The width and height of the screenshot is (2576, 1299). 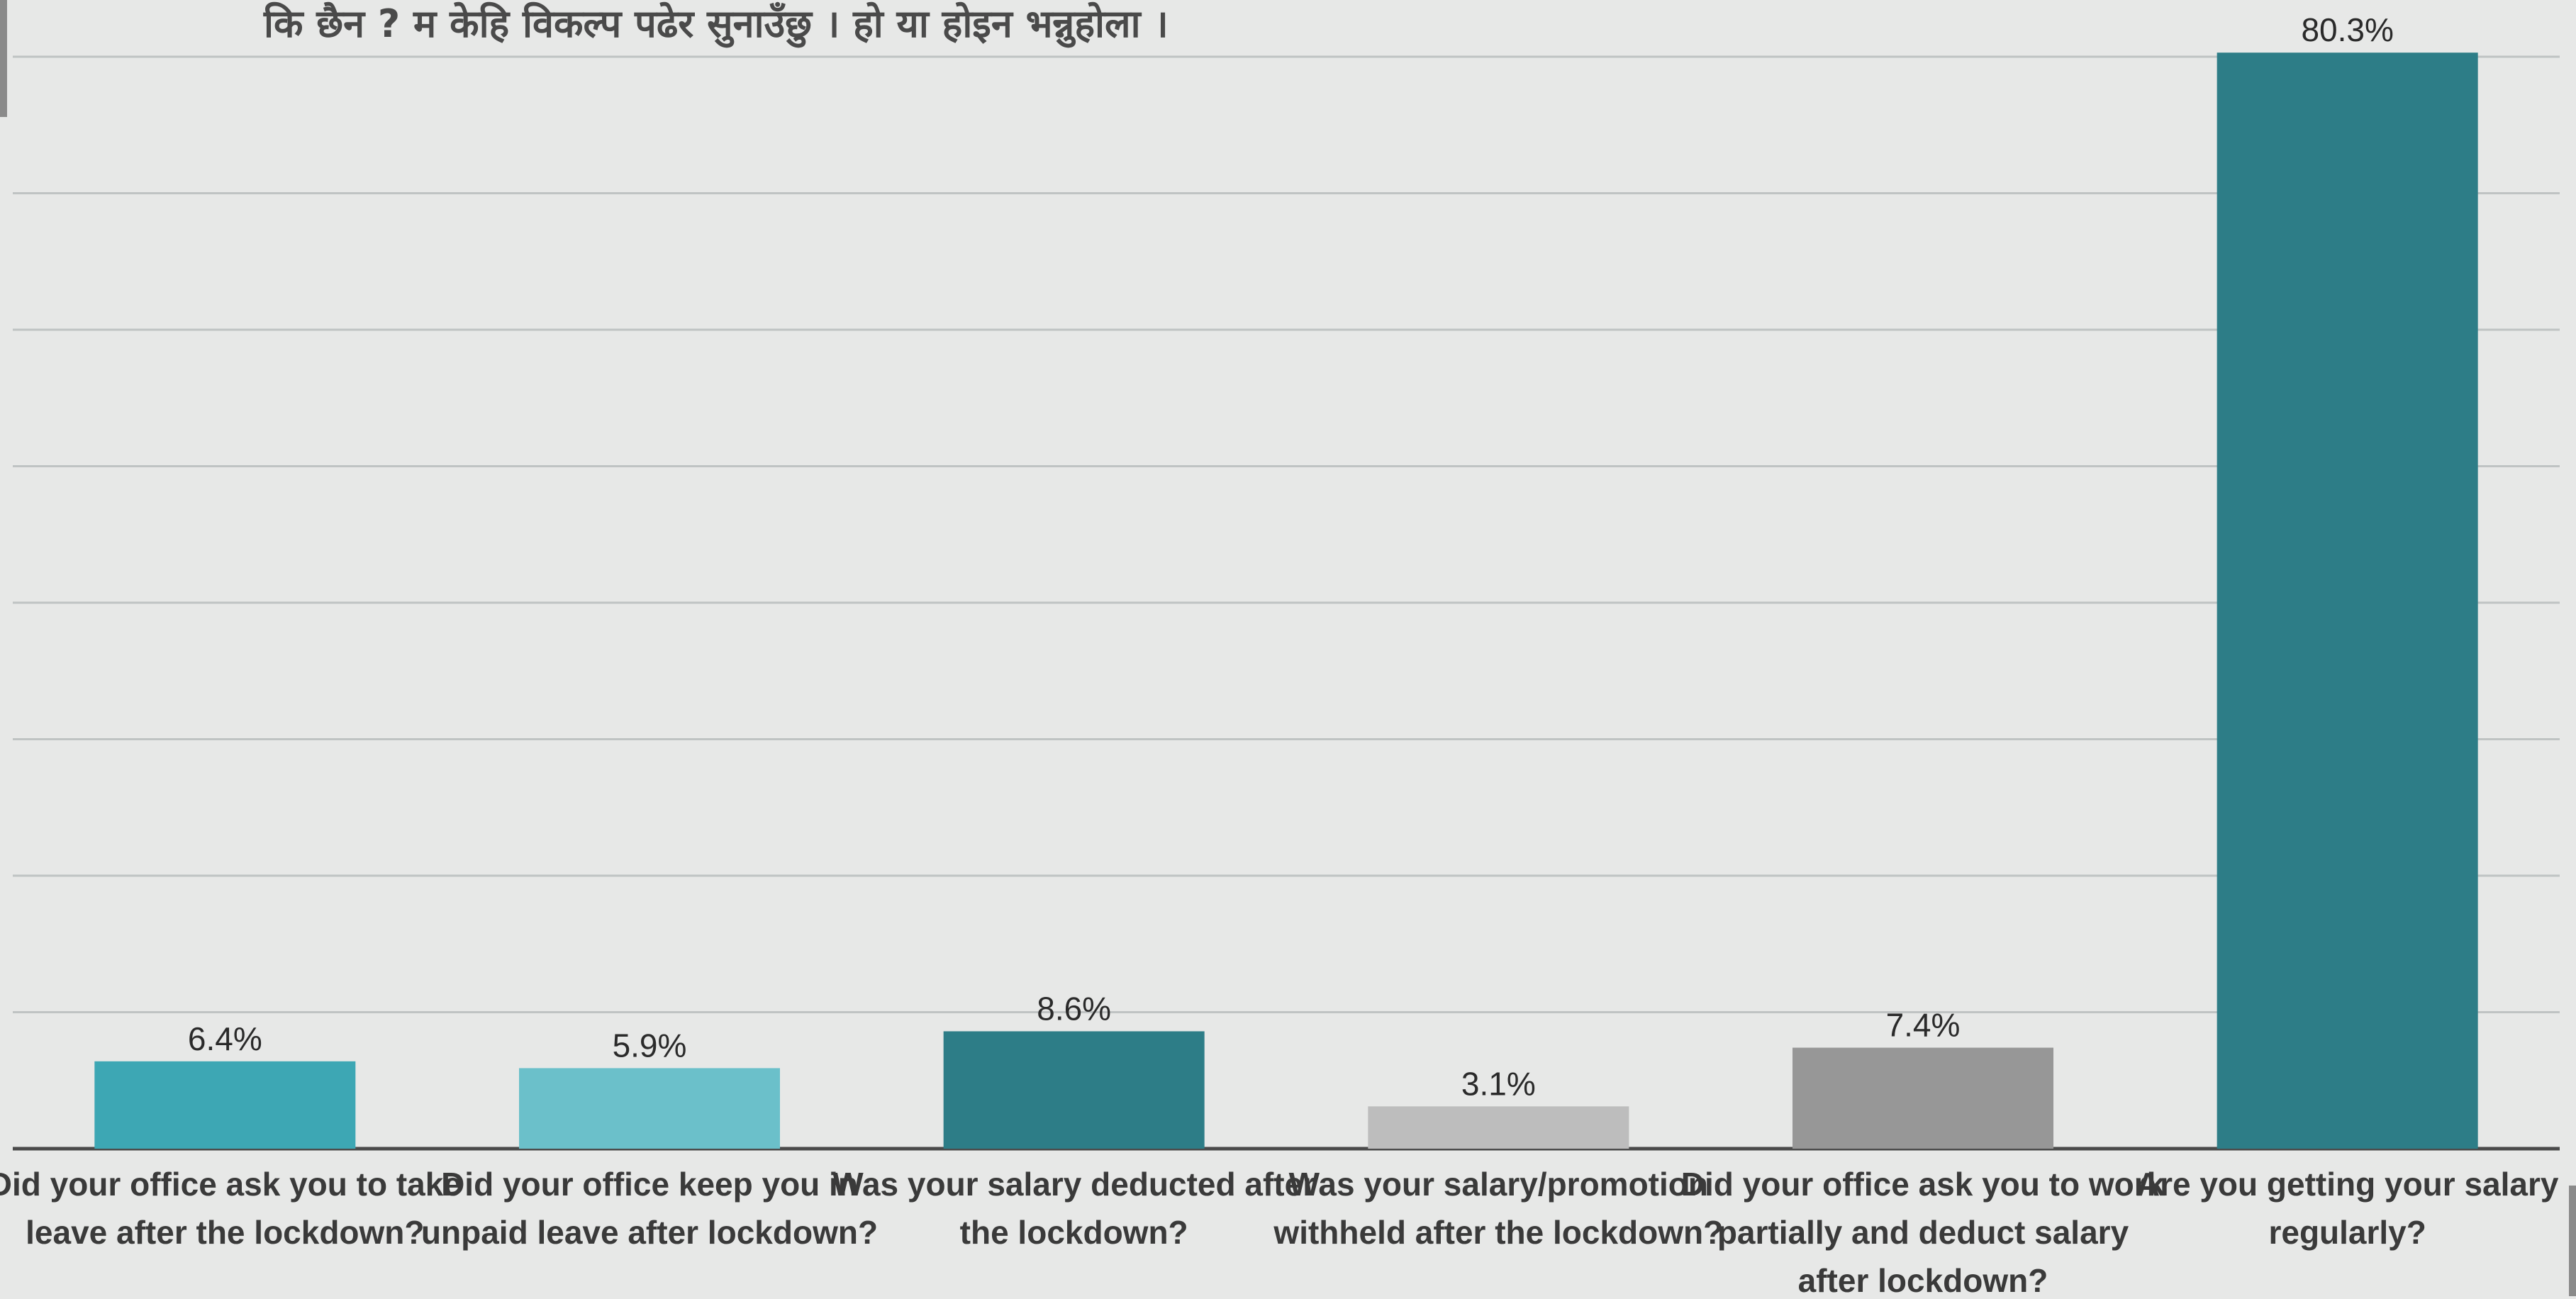 What do you see at coordinates (1073, 1184) in the screenshot?
I see `x-tick-label-3-line-1: Was your salary deducted after` at bounding box center [1073, 1184].